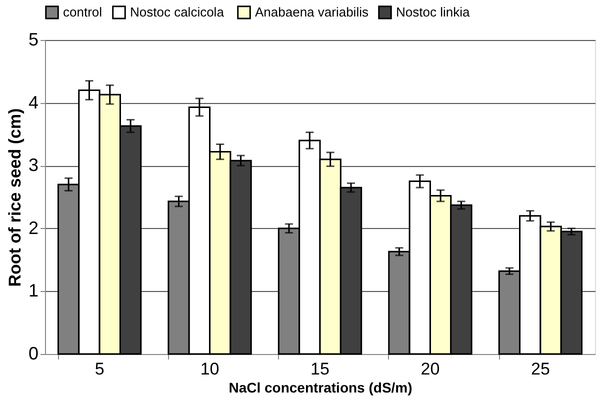 This screenshot has height=403, width=604. Describe the element at coordinates (177, 12) in the screenshot. I see `legend-label: Nostoc calcicola` at that location.